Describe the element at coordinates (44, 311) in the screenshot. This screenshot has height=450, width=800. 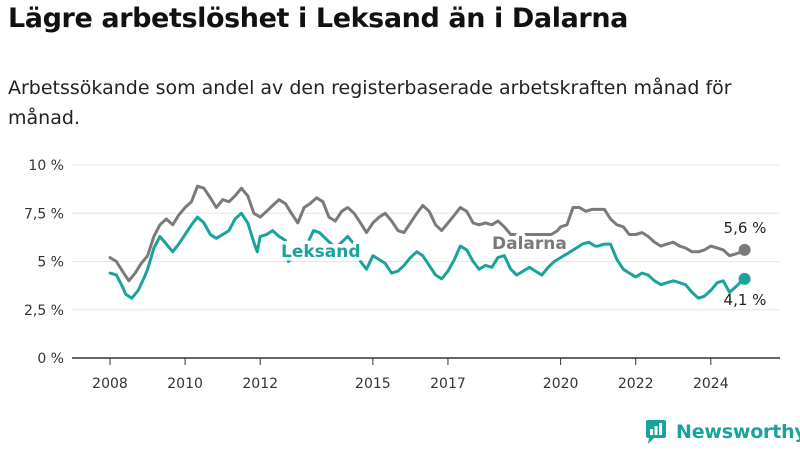
I see `y-tick-label: 2,5 %` at that location.